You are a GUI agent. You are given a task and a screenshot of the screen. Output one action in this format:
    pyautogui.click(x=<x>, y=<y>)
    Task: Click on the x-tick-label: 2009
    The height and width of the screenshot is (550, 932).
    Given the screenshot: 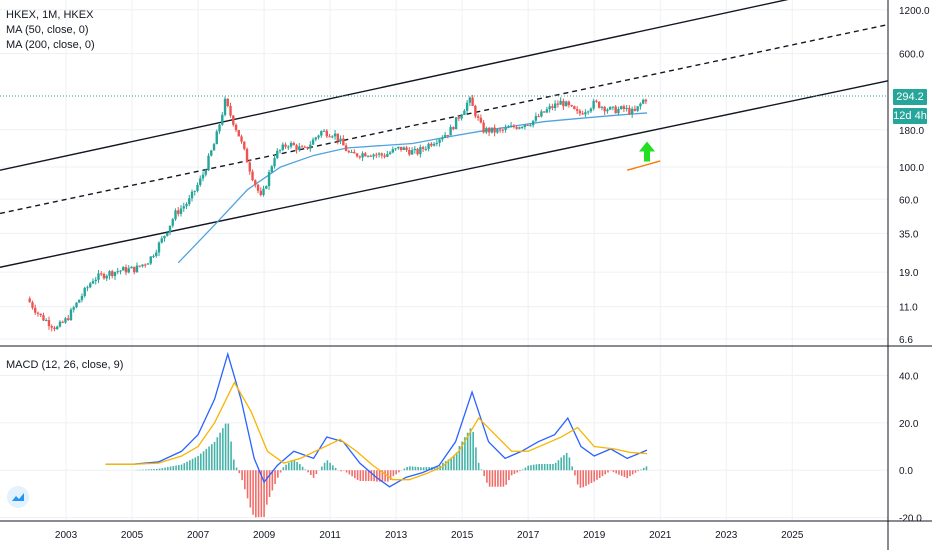 What is the action you would take?
    pyautogui.click(x=264, y=535)
    